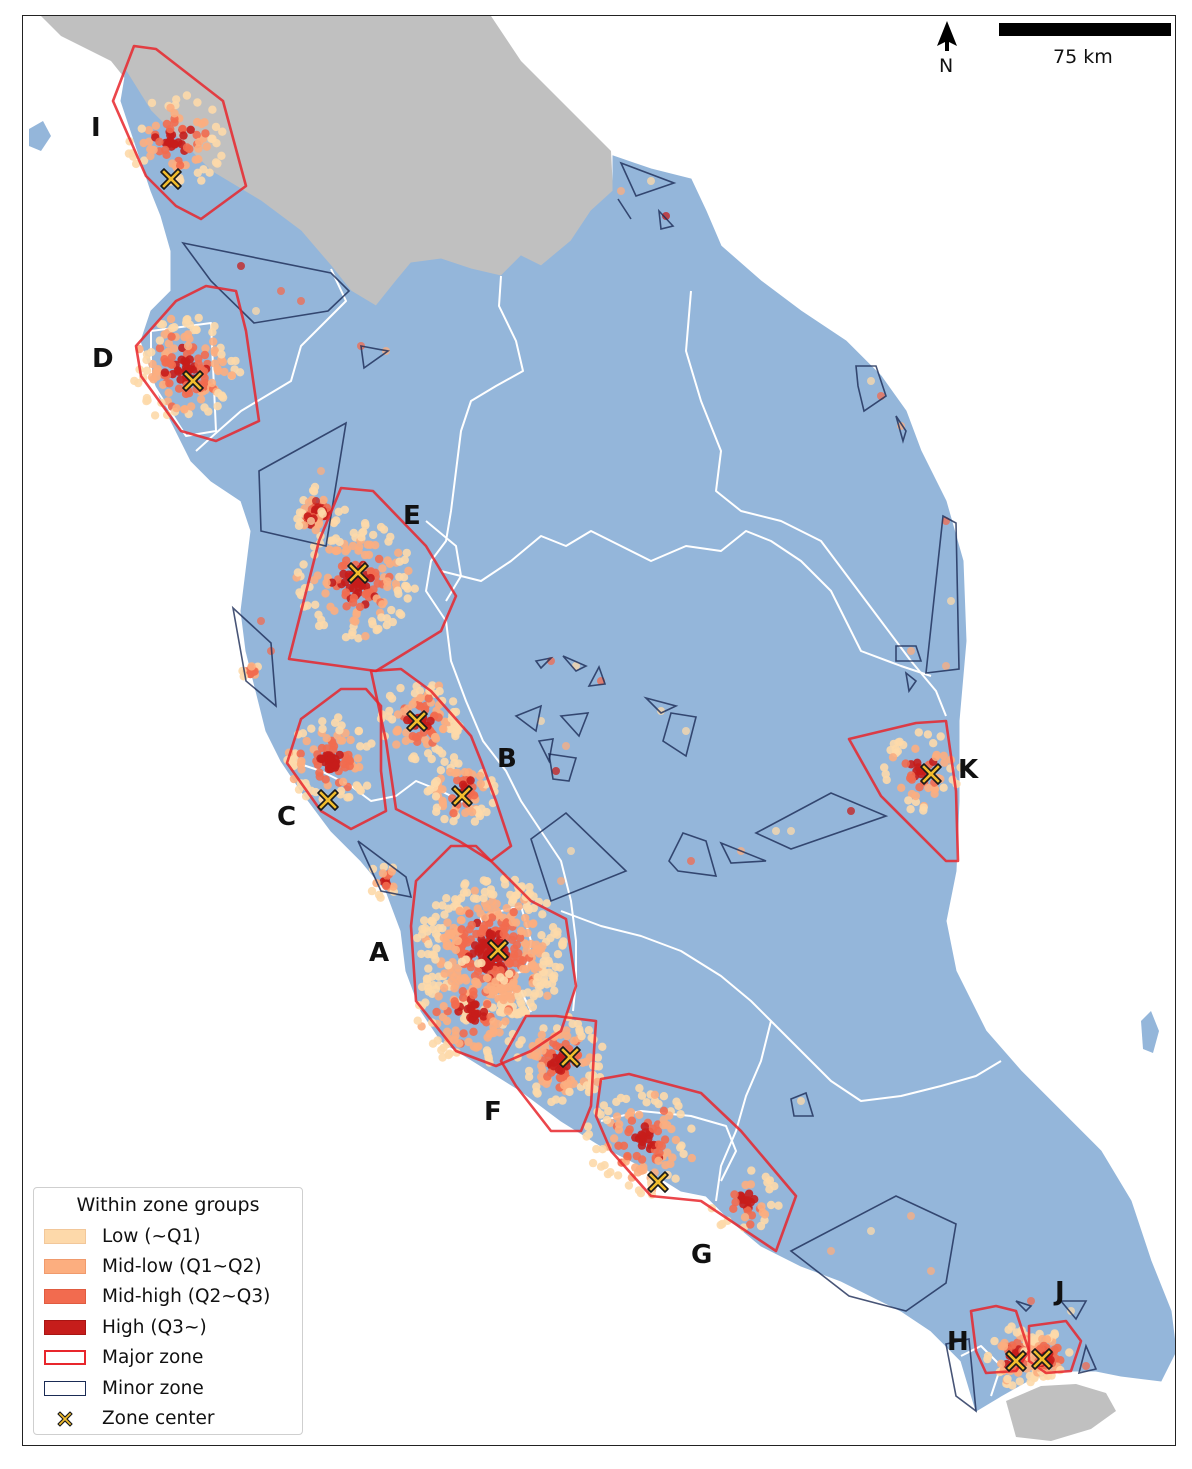  I want to click on north-label: N, so click(946, 66).